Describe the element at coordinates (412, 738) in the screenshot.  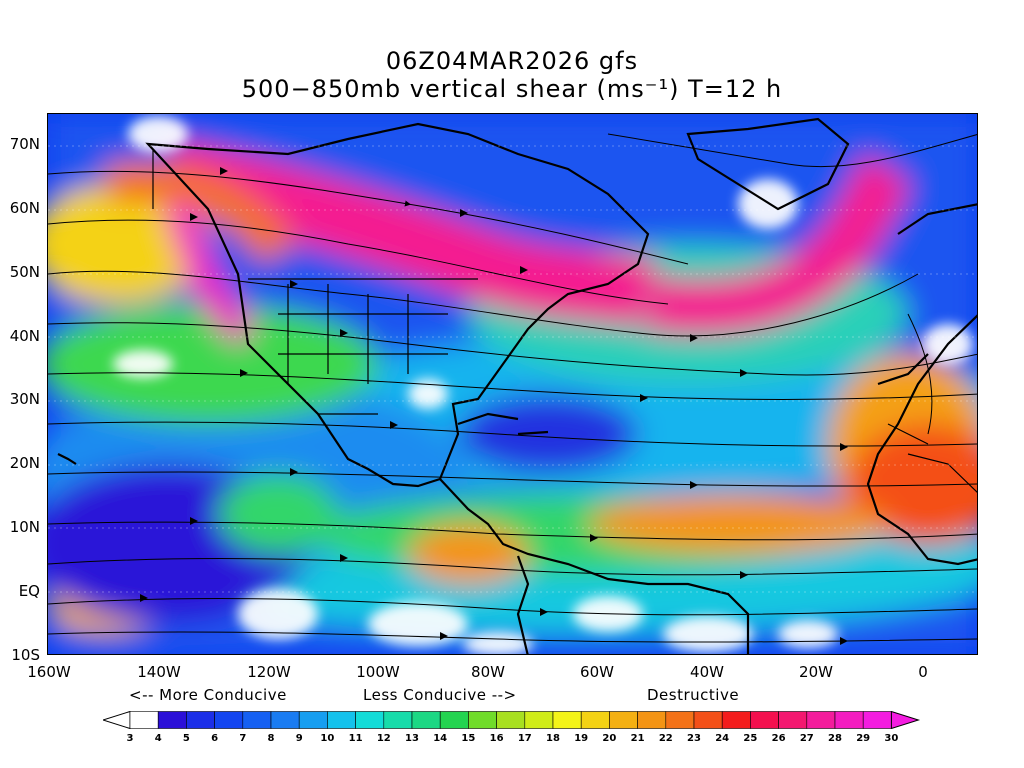
I see `colorbar-tick-label: 13` at that location.